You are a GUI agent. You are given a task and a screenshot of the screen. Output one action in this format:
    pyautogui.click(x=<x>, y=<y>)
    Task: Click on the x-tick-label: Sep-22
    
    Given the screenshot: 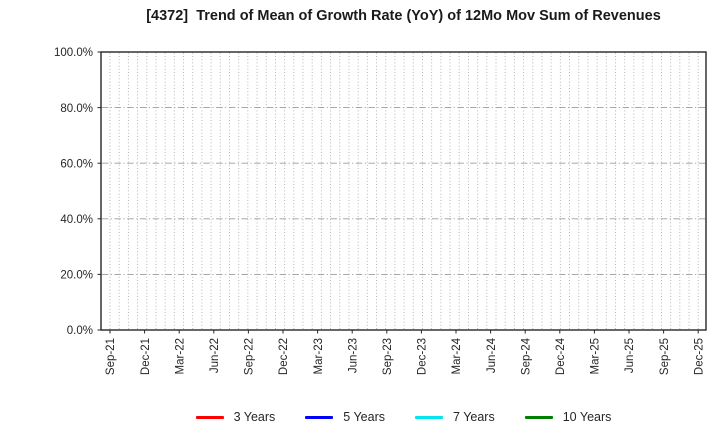 What is the action you would take?
    pyautogui.click(x=250, y=356)
    